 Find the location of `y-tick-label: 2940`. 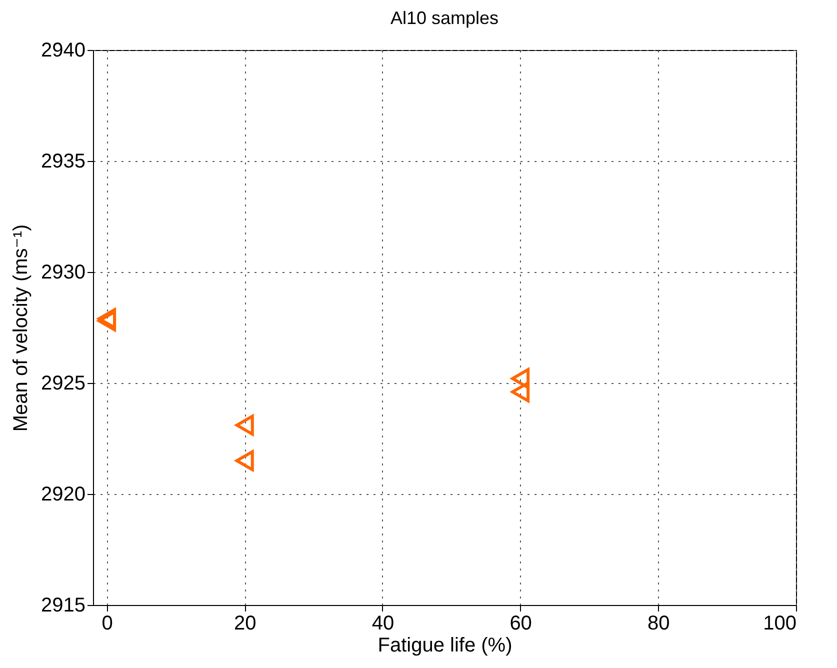

y-tick-label: 2940 is located at coordinates (63, 51).